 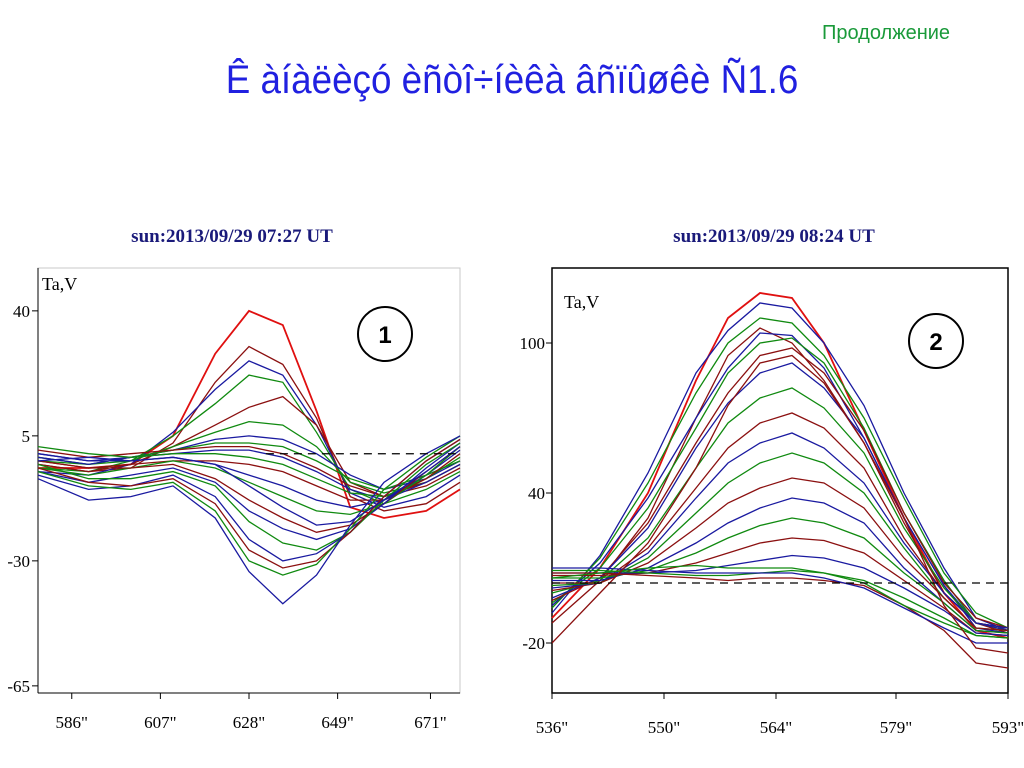 I want to click on chart-2-ylabel: Ta,V, so click(x=581, y=302).